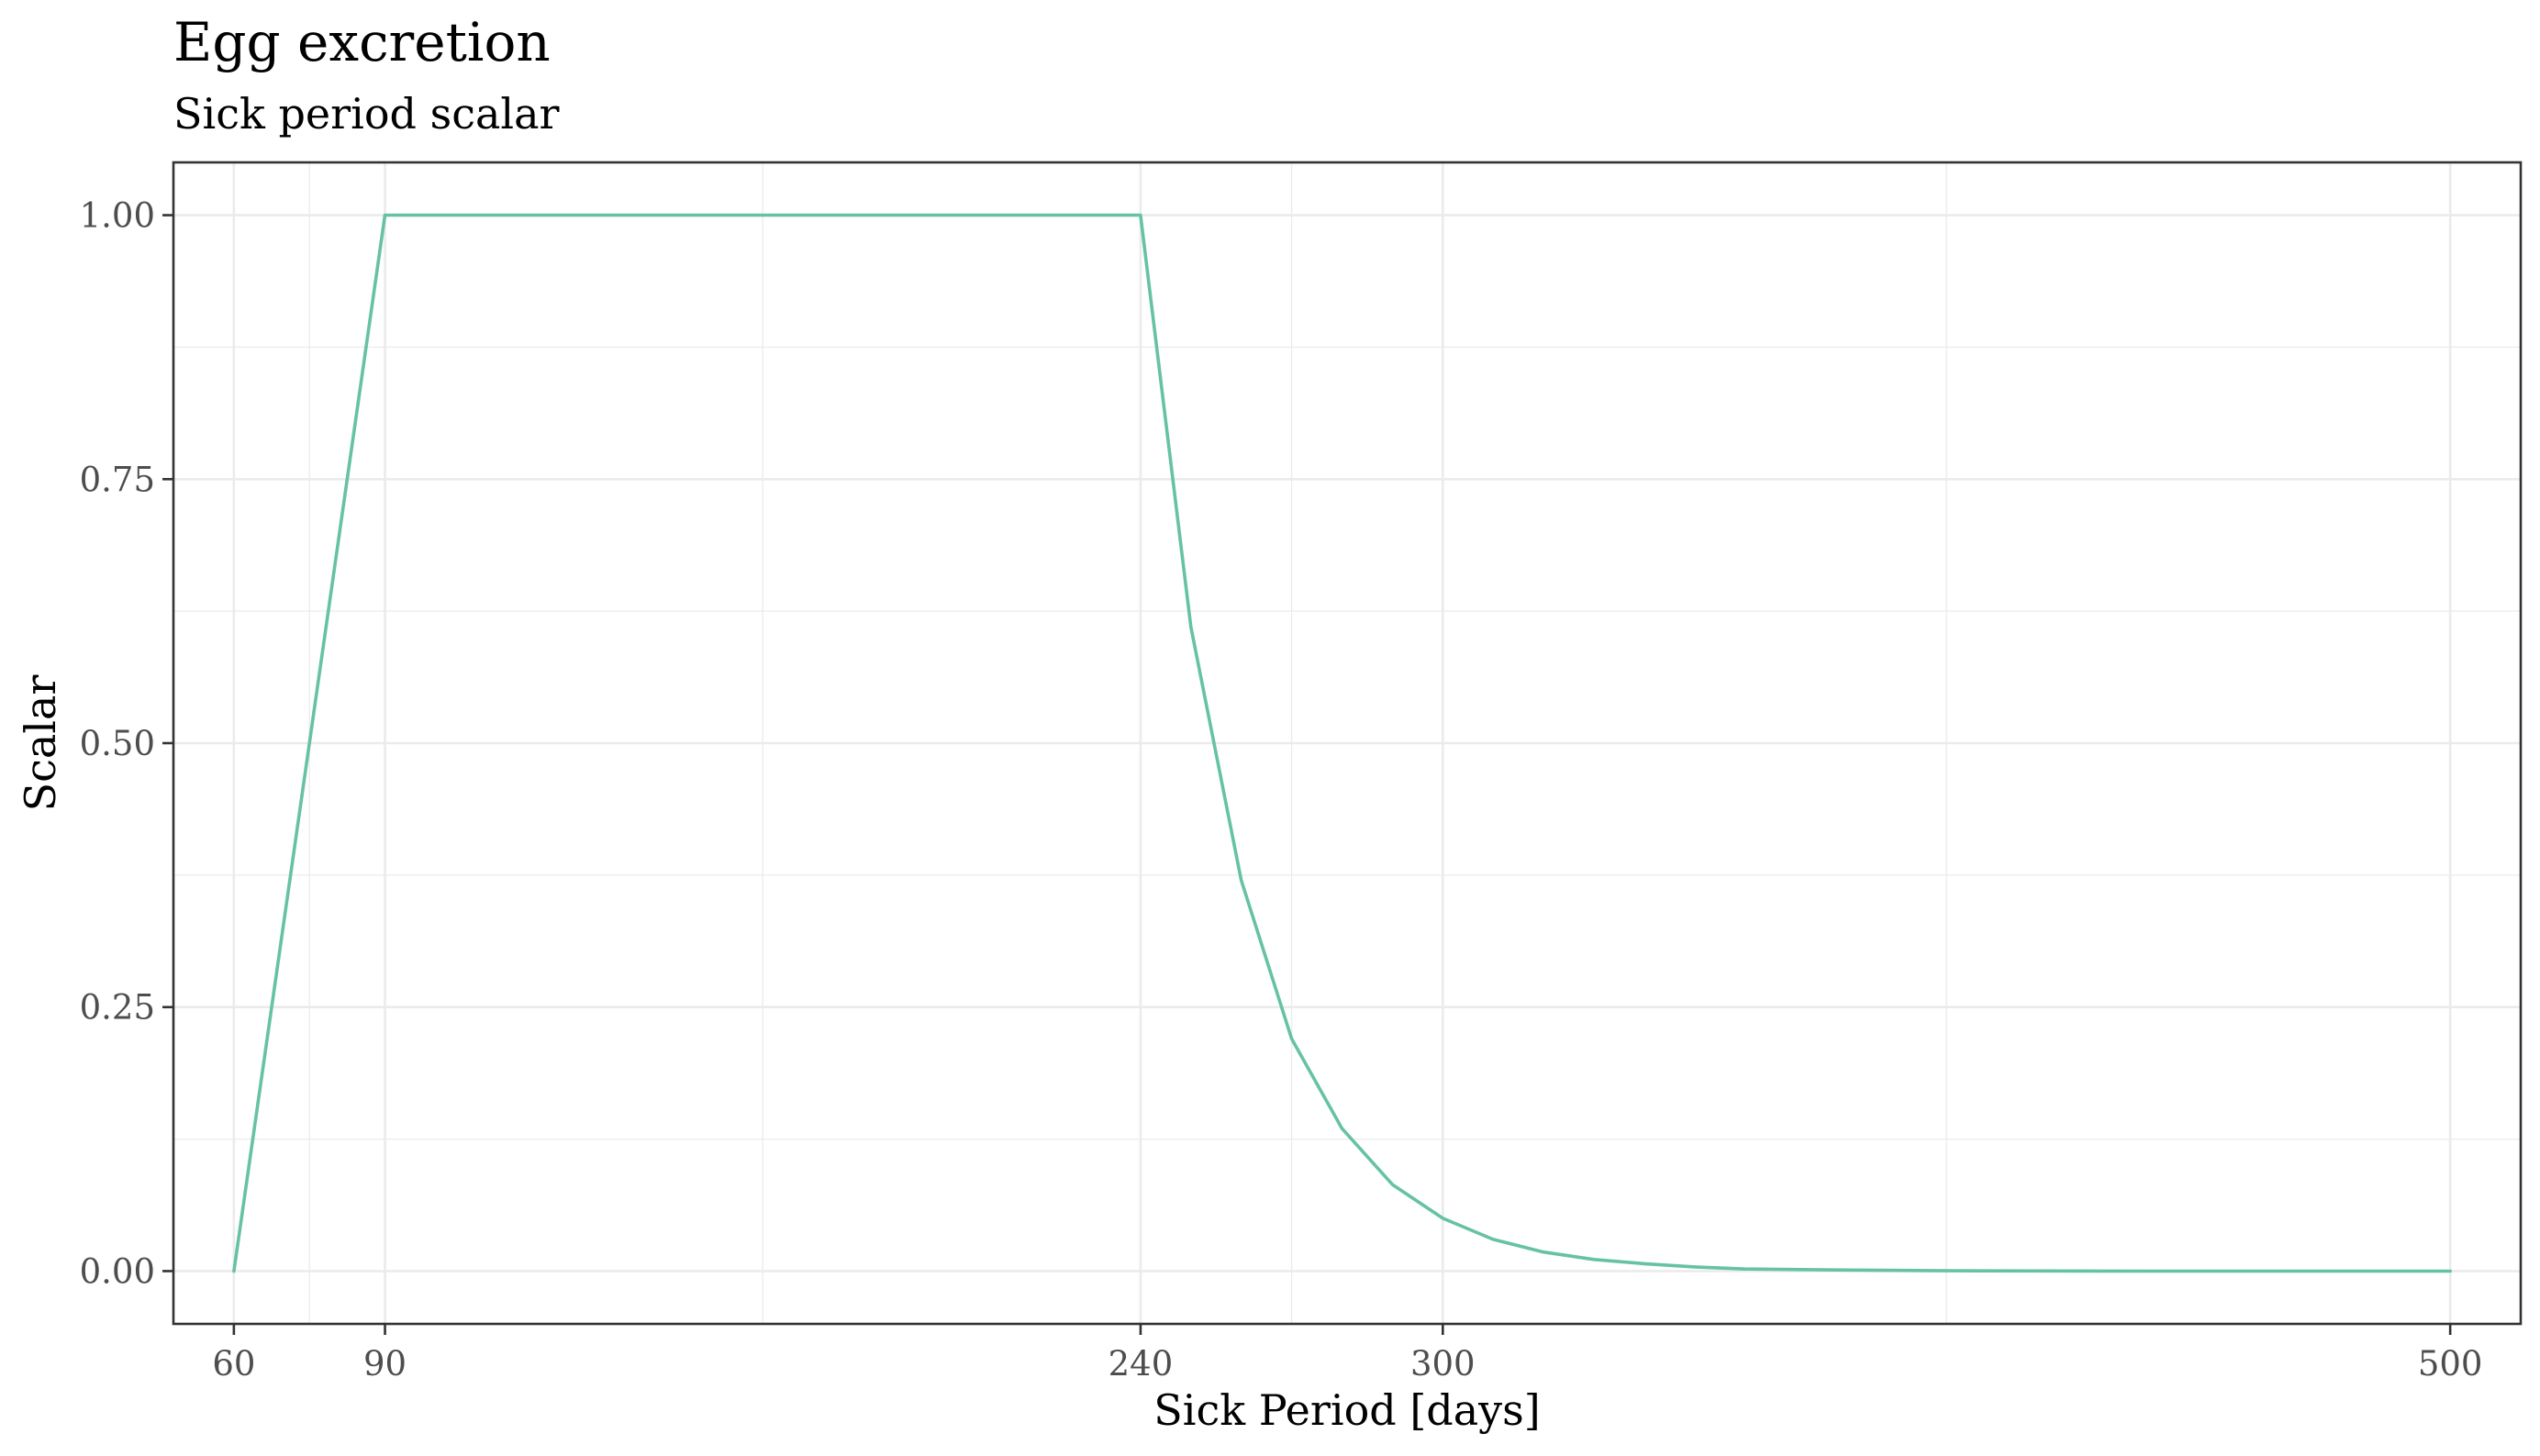 Image resolution: width=2540 pixels, height=1456 pixels. Describe the element at coordinates (385, 1364) in the screenshot. I see `x-tick-label: 90` at that location.